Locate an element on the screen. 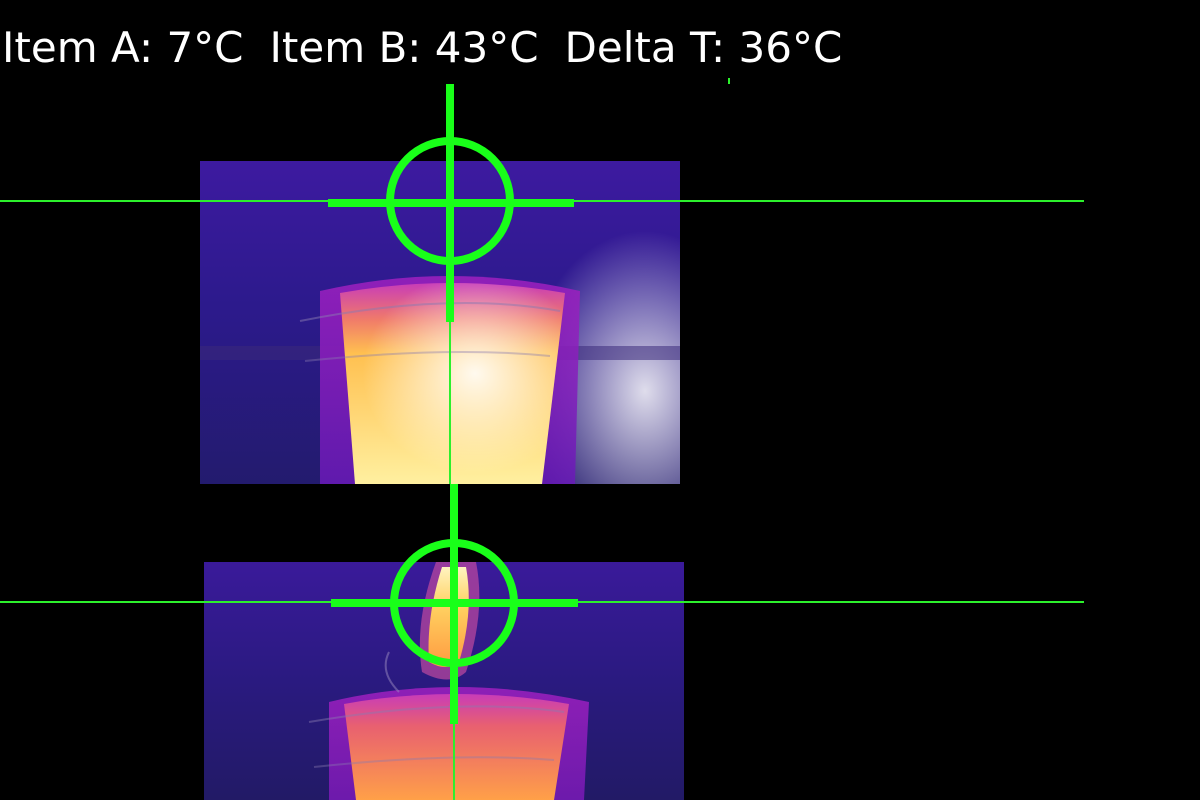  temperature-readout: Item A: 7°C Item B: 43°C Delta T: 36°C is located at coordinates (435, 48).